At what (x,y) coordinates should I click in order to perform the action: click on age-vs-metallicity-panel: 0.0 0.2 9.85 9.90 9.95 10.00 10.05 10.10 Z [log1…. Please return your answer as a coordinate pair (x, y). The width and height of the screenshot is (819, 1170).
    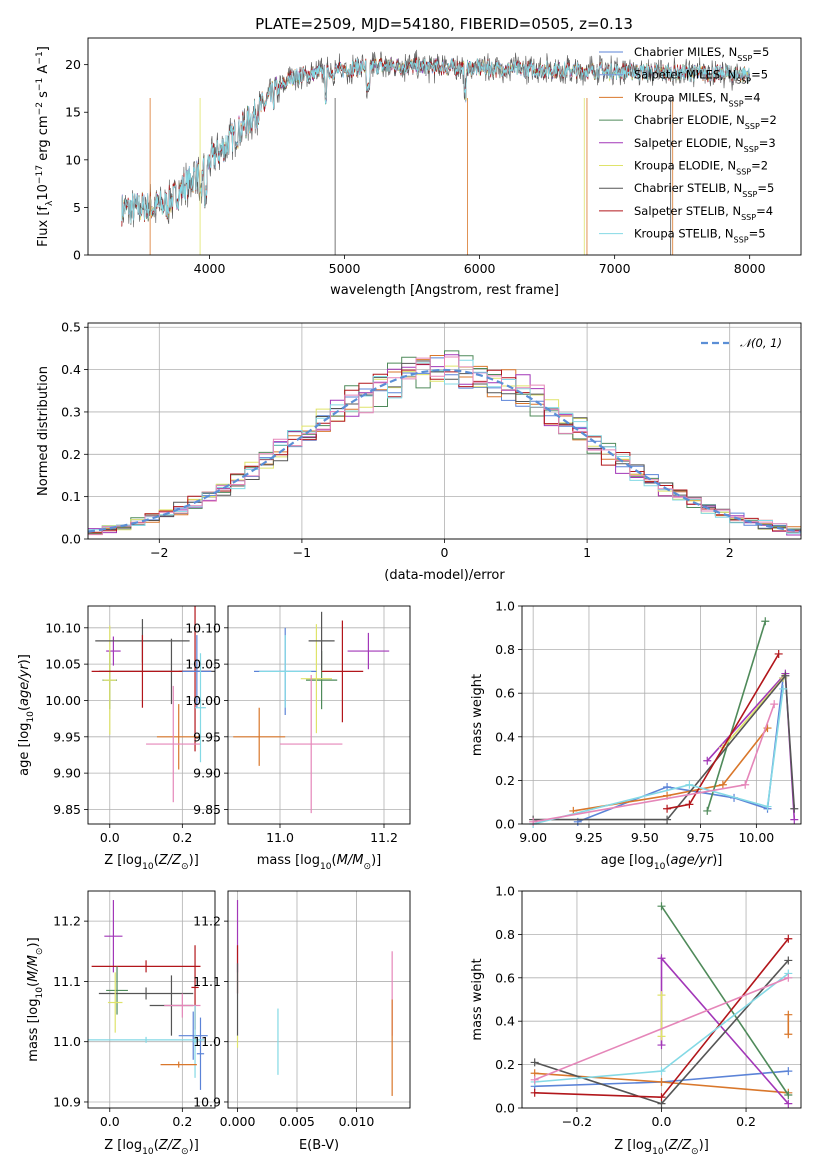
    Looking at the image, I should click on (116, 738).